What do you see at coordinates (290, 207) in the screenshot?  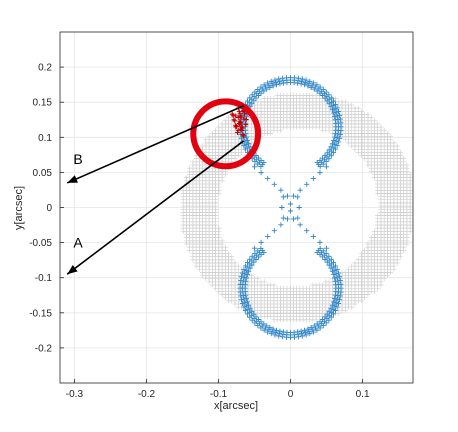 I see `series-blue-caustic` at bounding box center [290, 207].